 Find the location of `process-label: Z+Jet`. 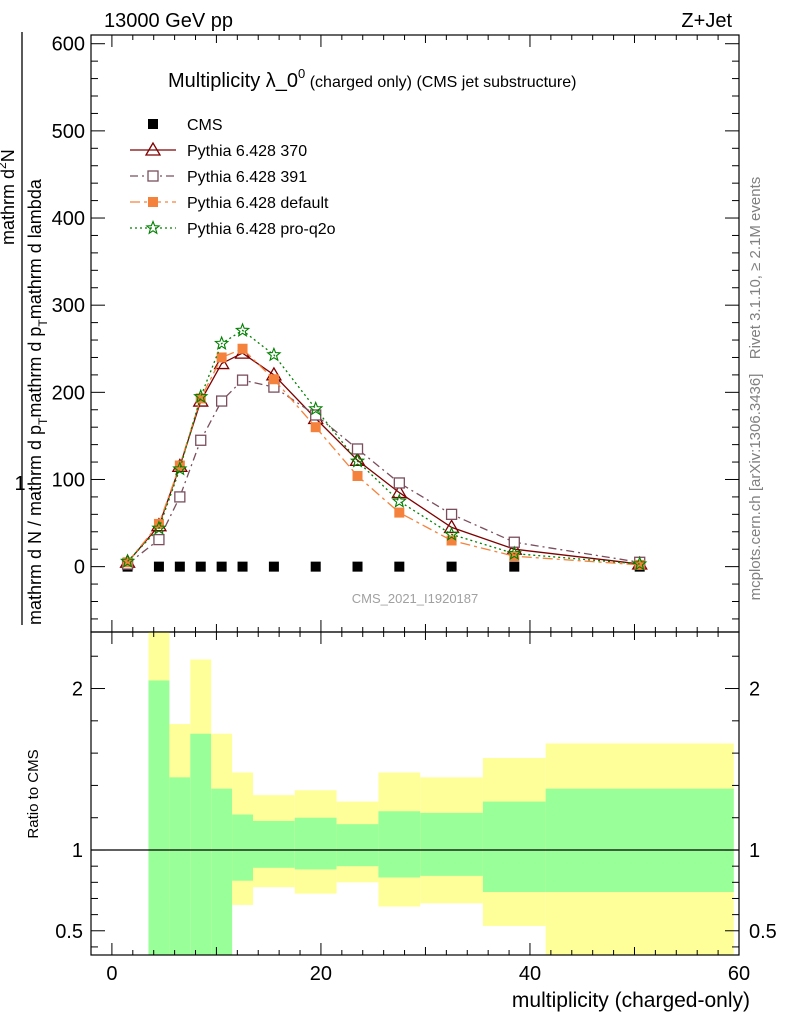

process-label: Z+Jet is located at coordinates (706, 21).